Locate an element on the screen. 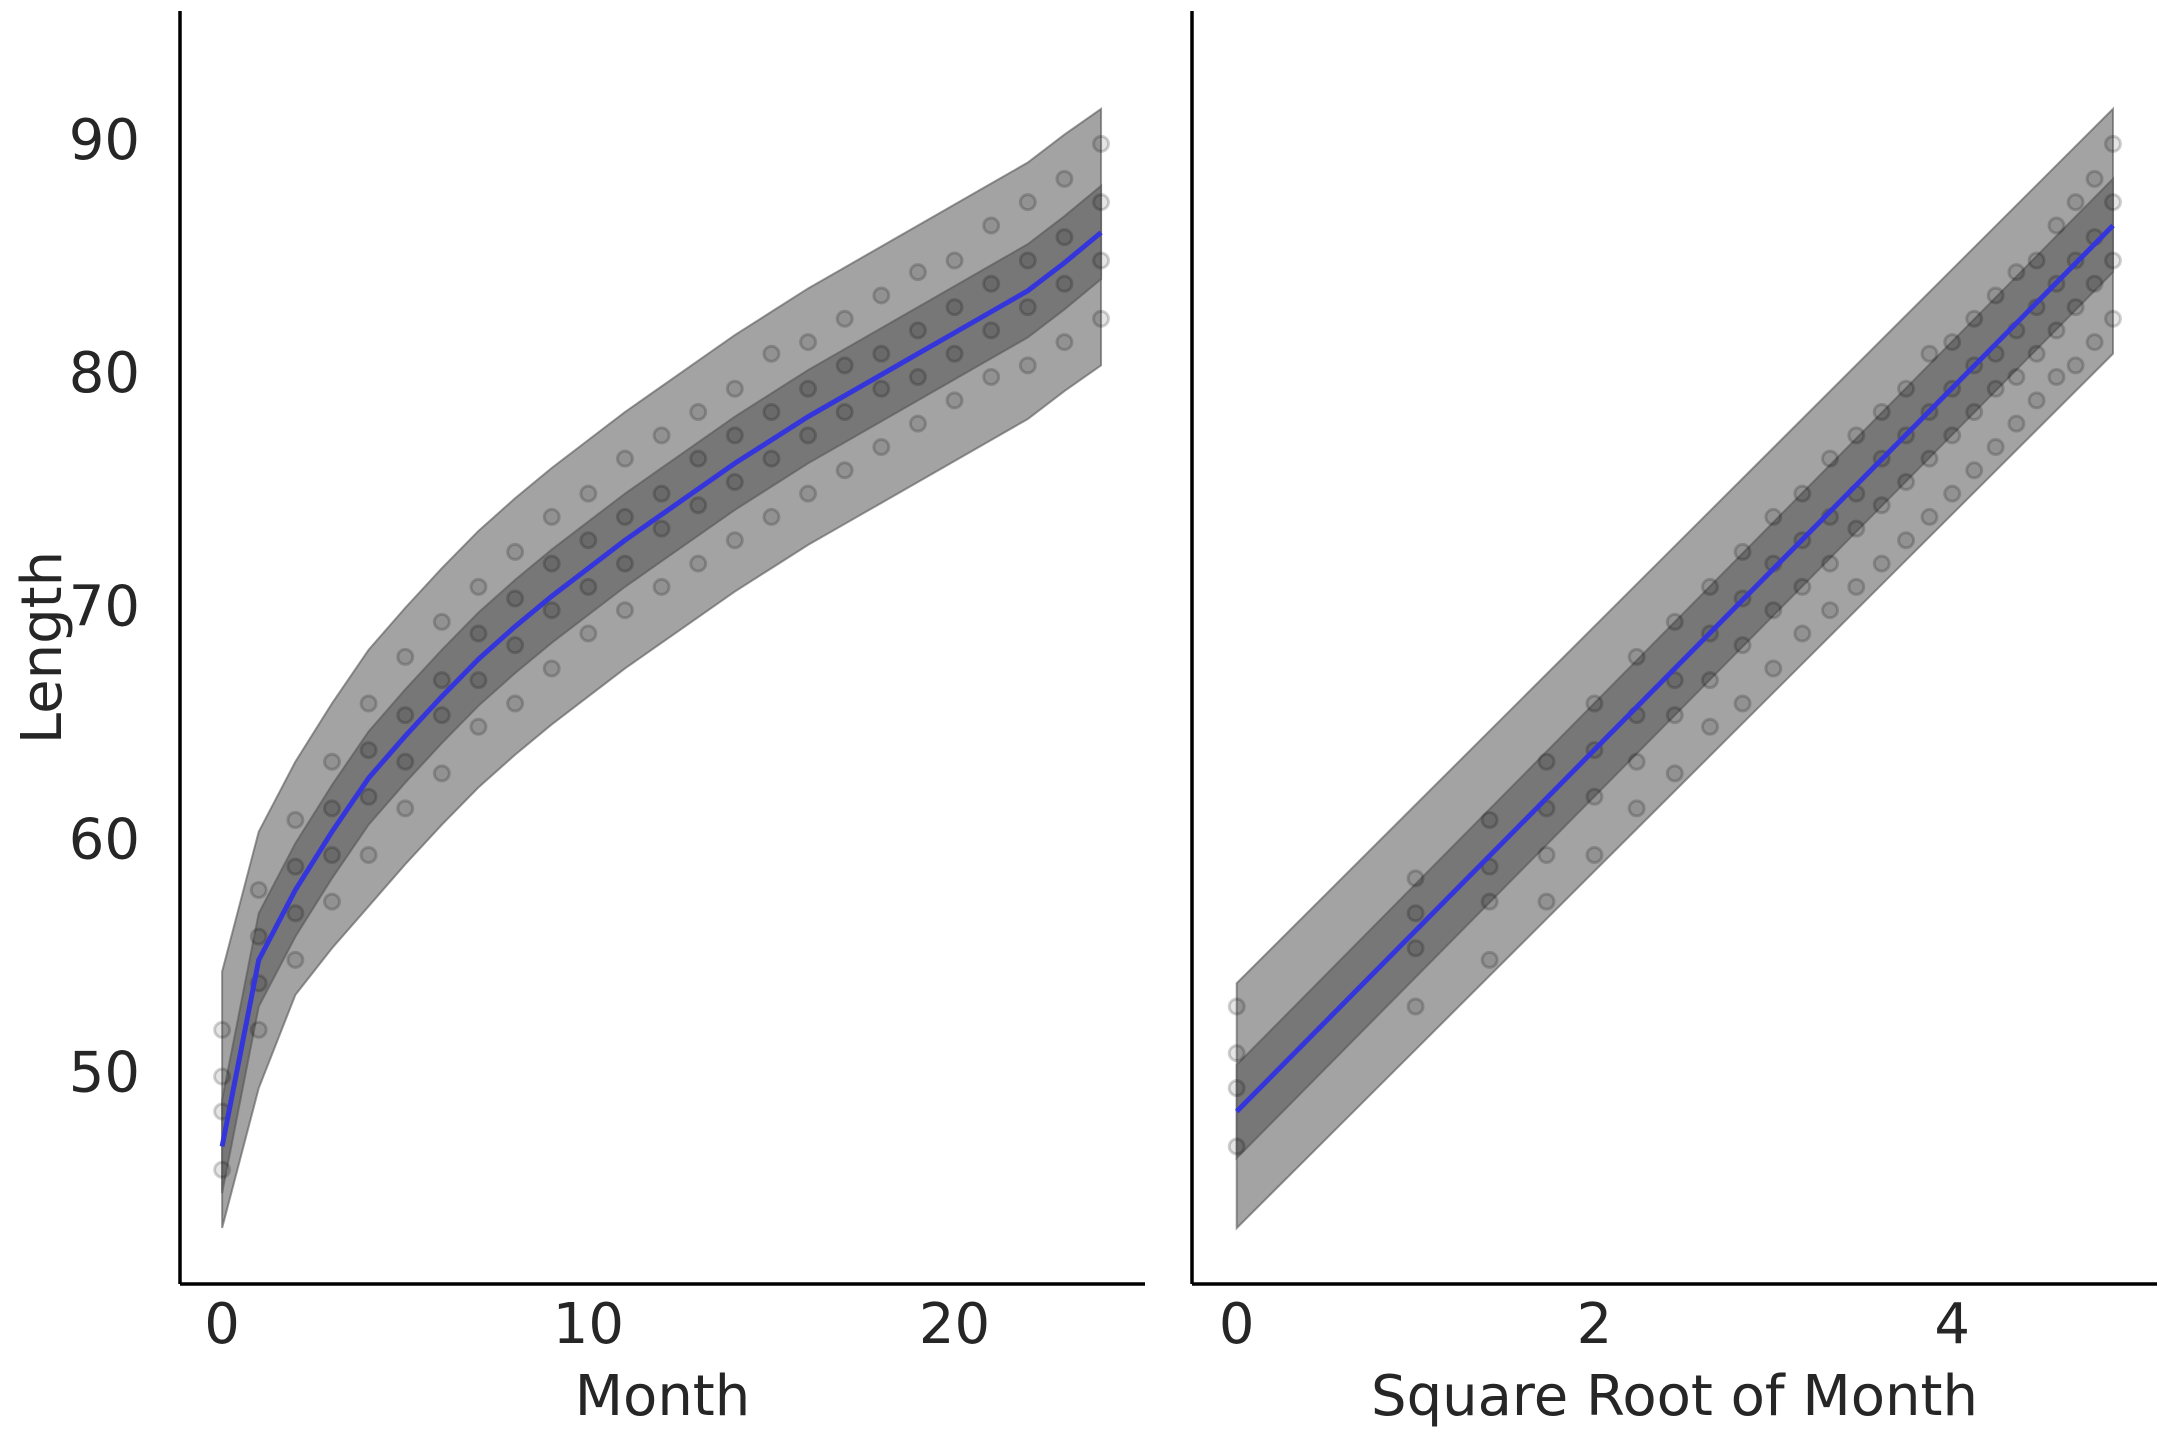 This screenshot has height=1440, width=2160. x-tick-label: 4 is located at coordinates (1952, 1324).